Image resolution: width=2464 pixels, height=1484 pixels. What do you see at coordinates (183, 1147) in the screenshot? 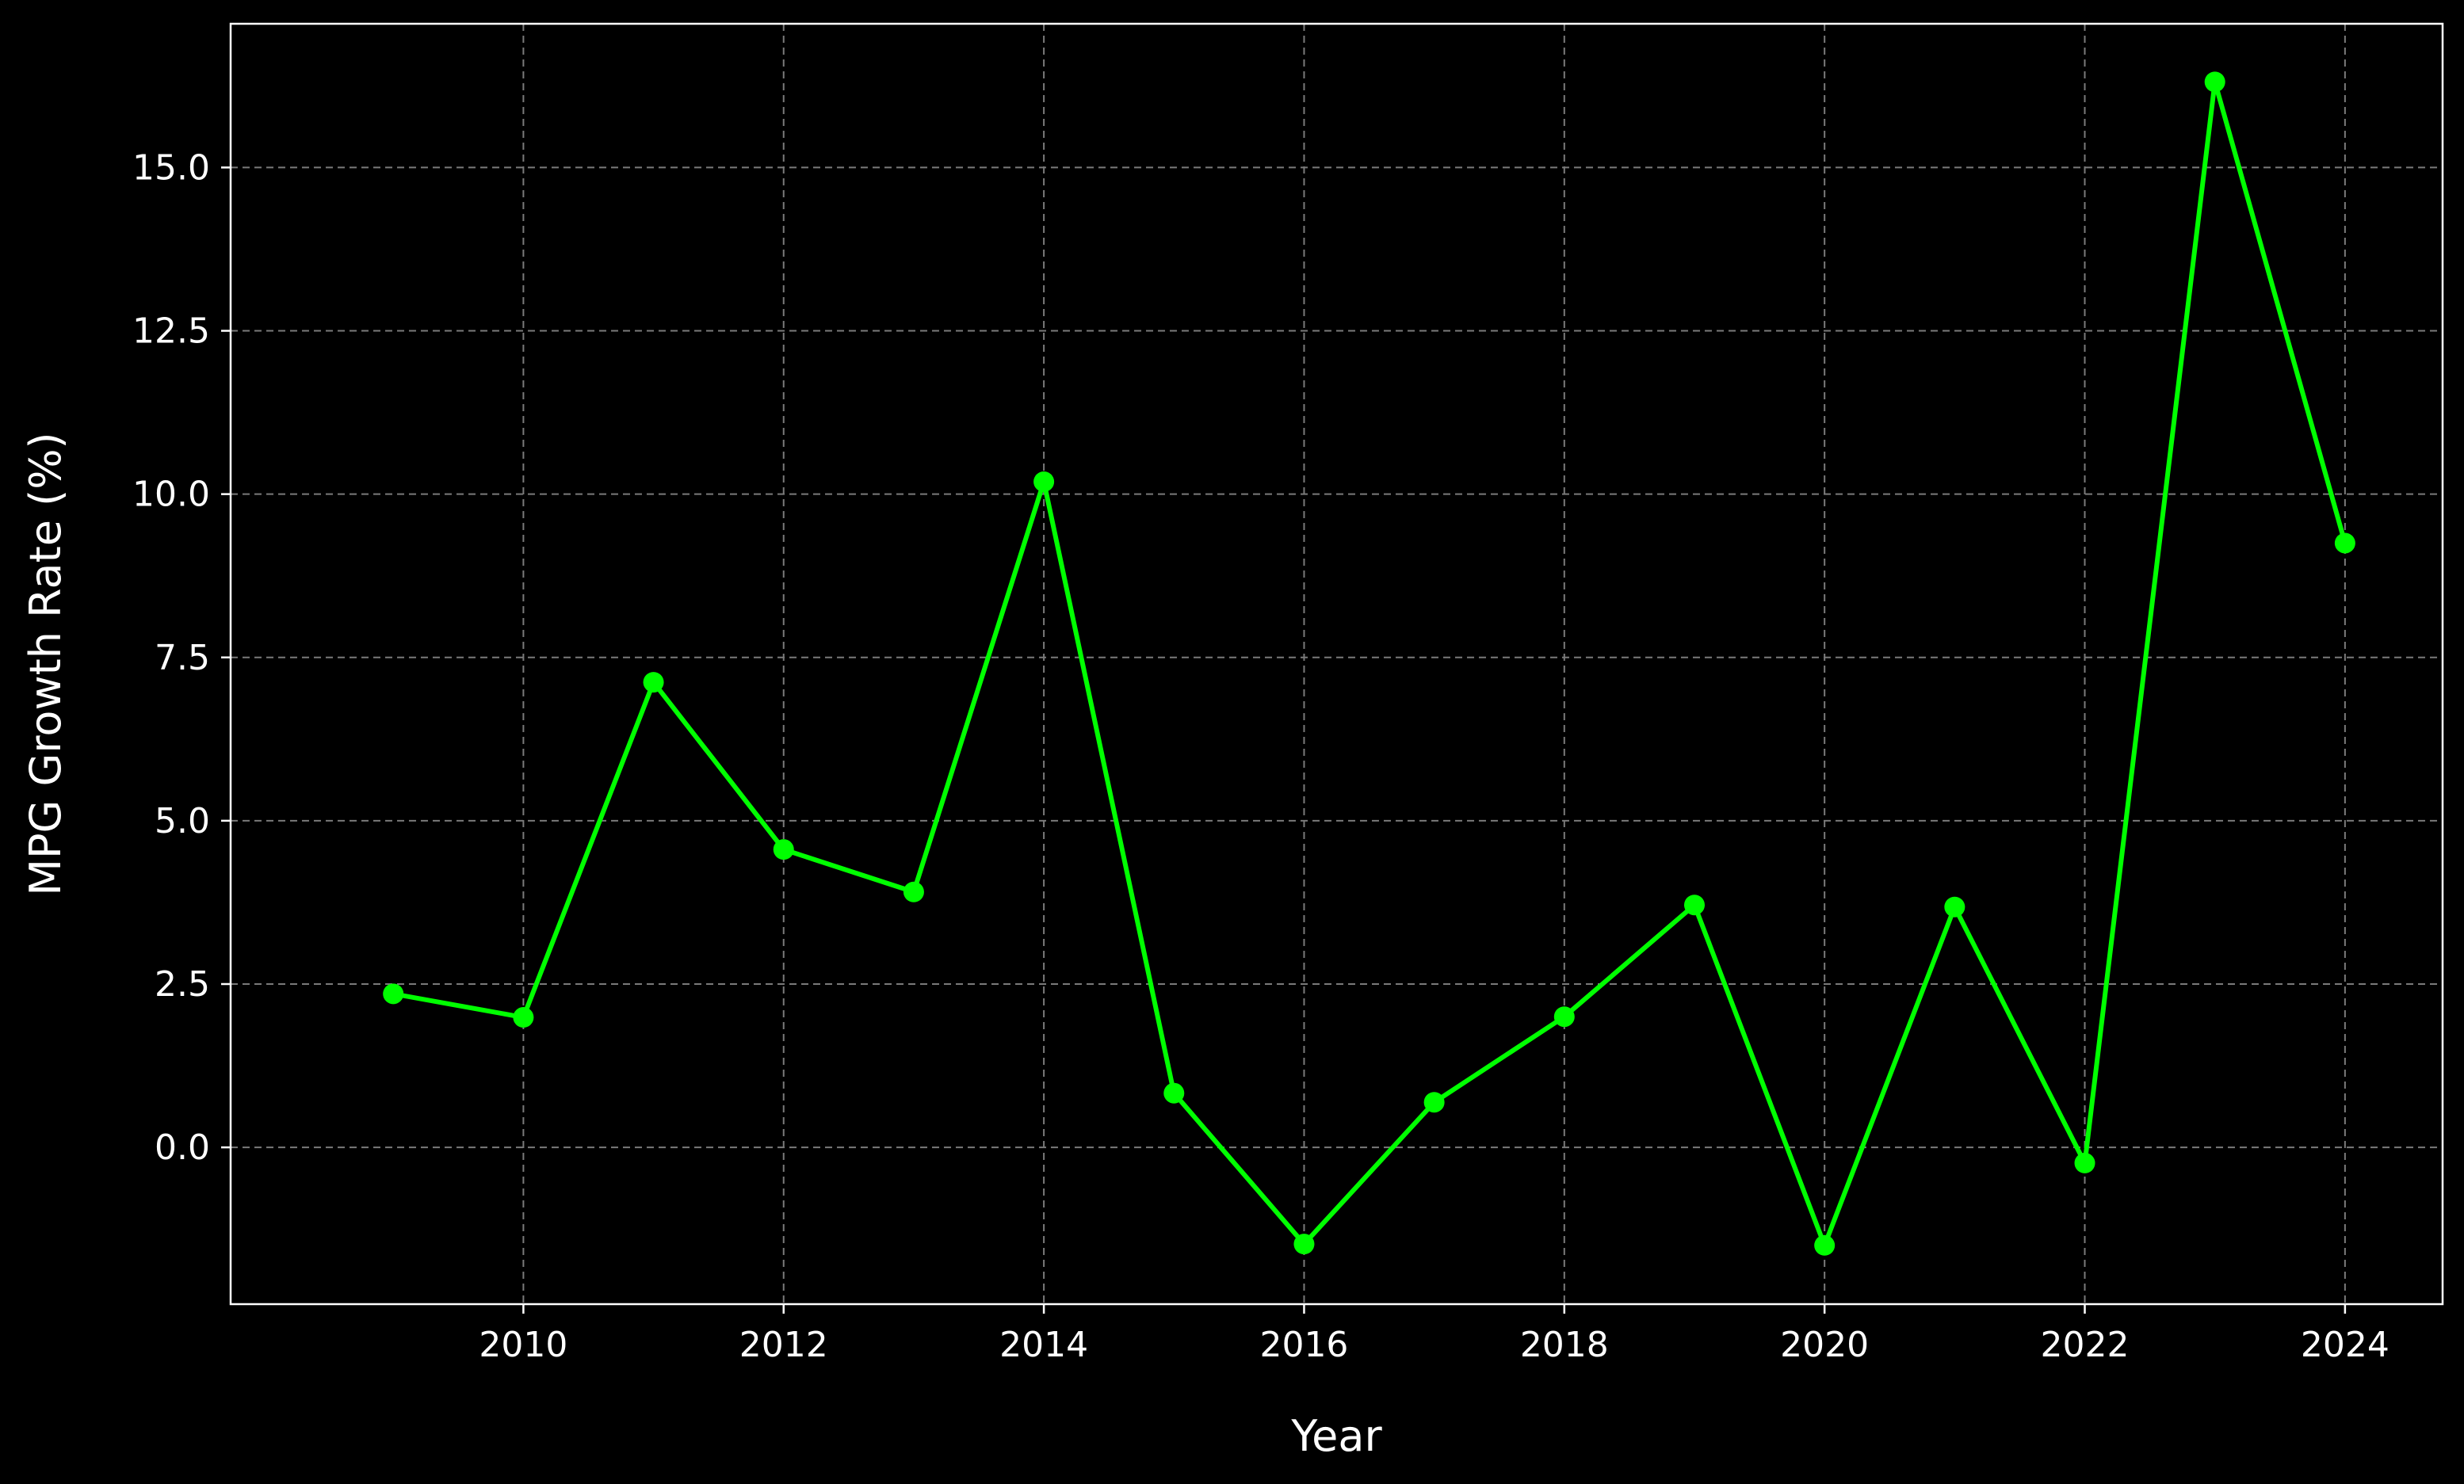
I see `y-tick-label: 0.0` at bounding box center [183, 1147].